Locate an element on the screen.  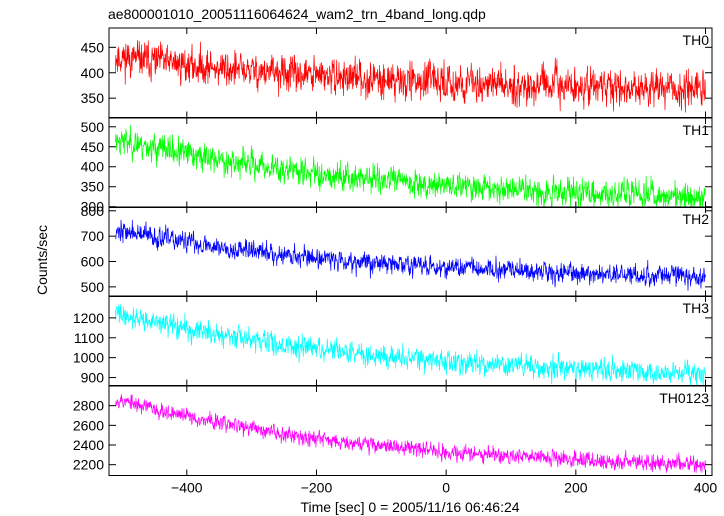
y-axis-label: Counts/sec is located at coordinates (42, 260).